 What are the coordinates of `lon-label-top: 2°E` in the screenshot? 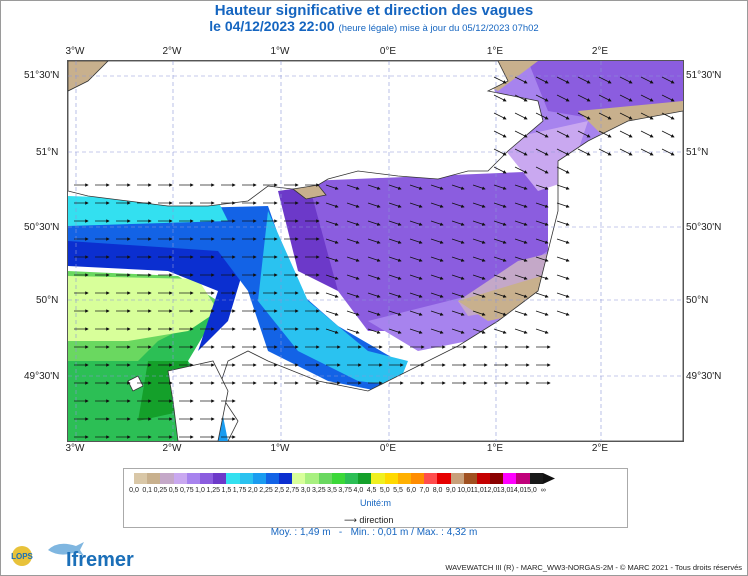 It's located at (600, 51).